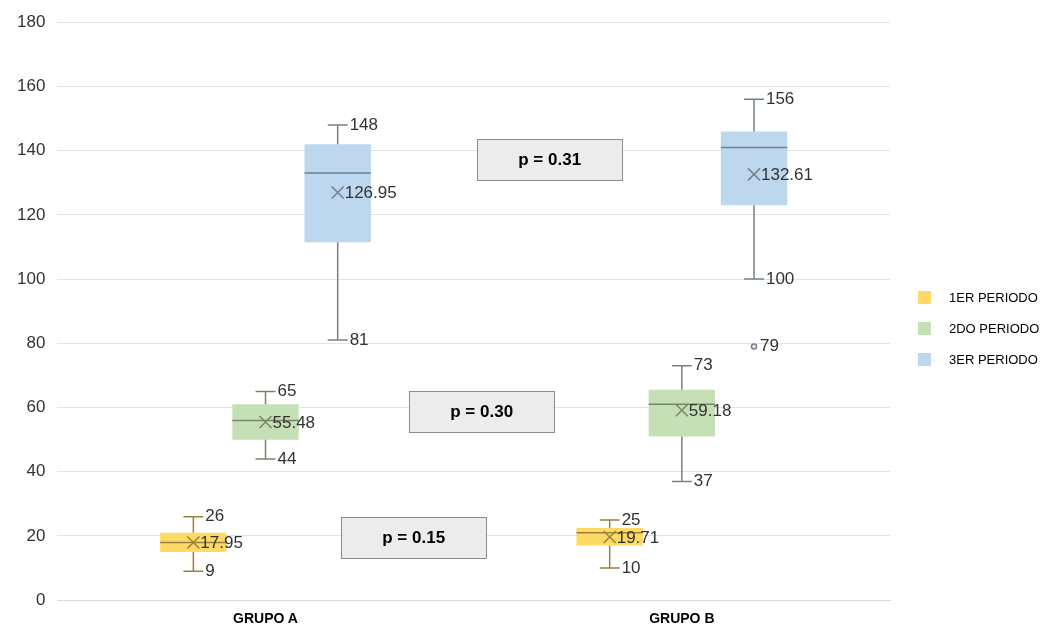  I want to click on annotation: 37, so click(703, 481).